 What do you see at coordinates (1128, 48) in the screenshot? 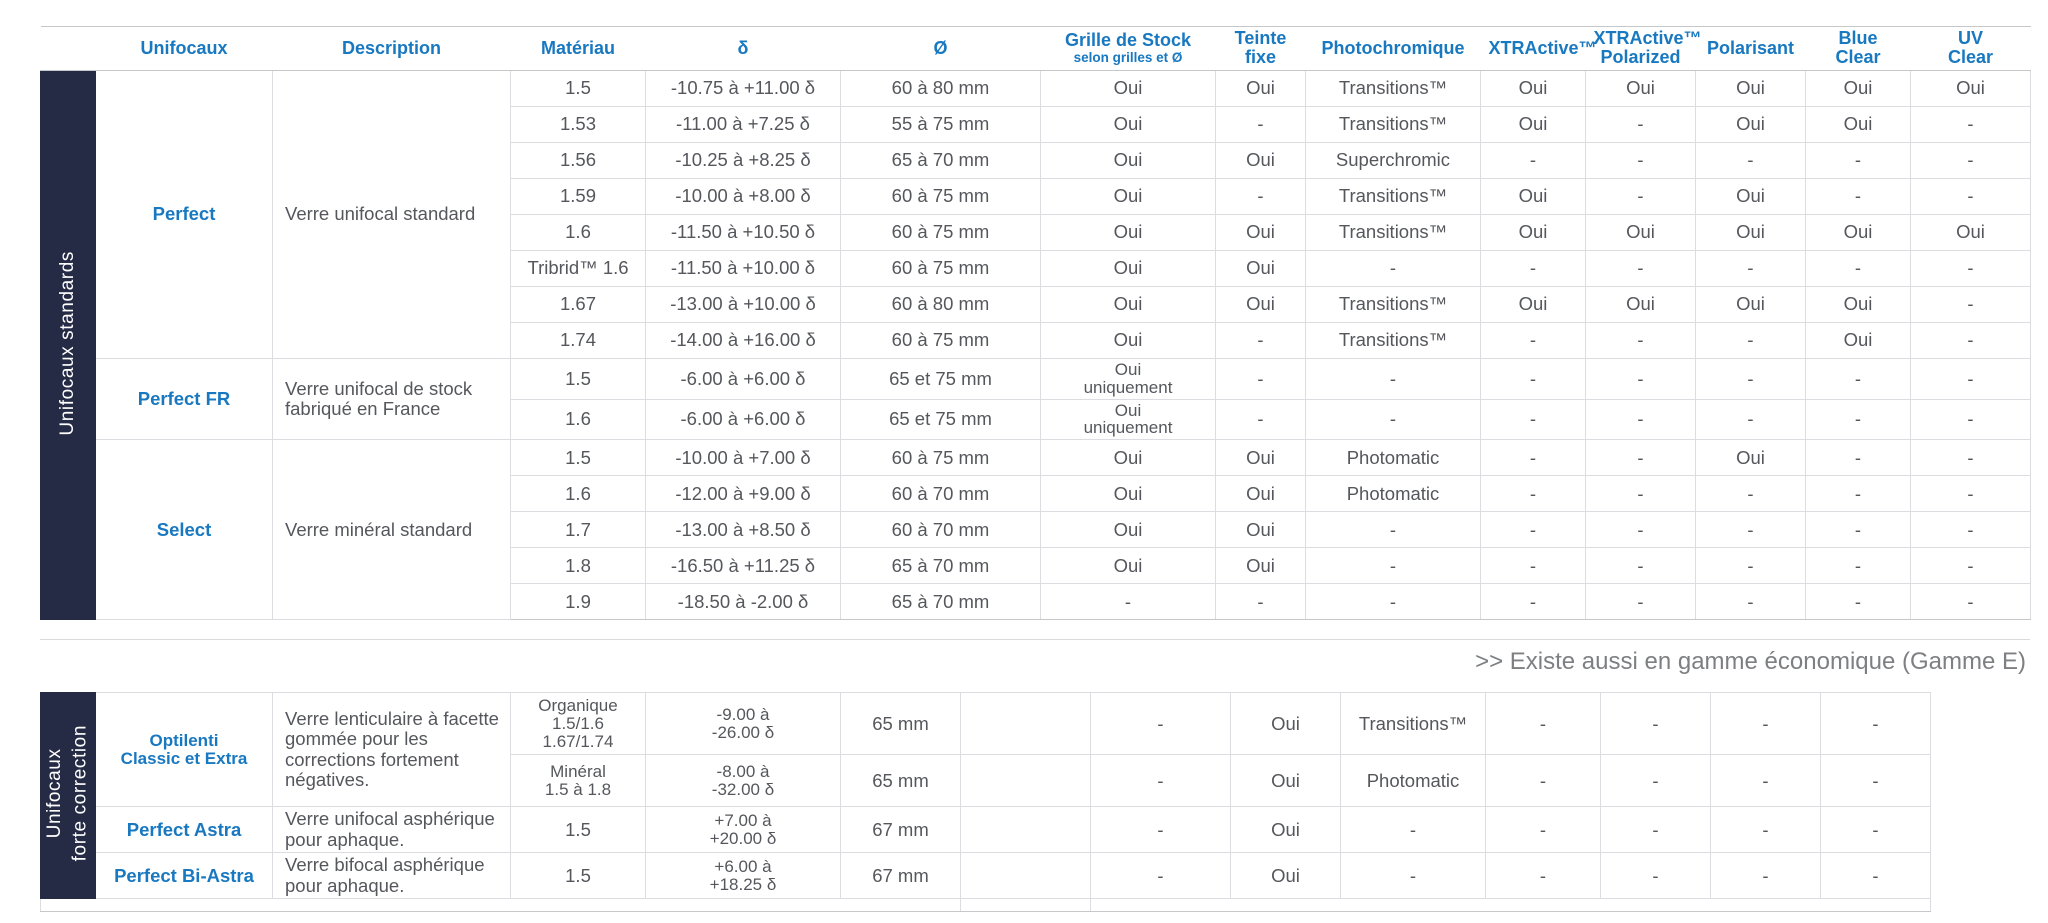
I see `column-header: Grille de Stock selon grilles et Ø` at bounding box center [1128, 48].